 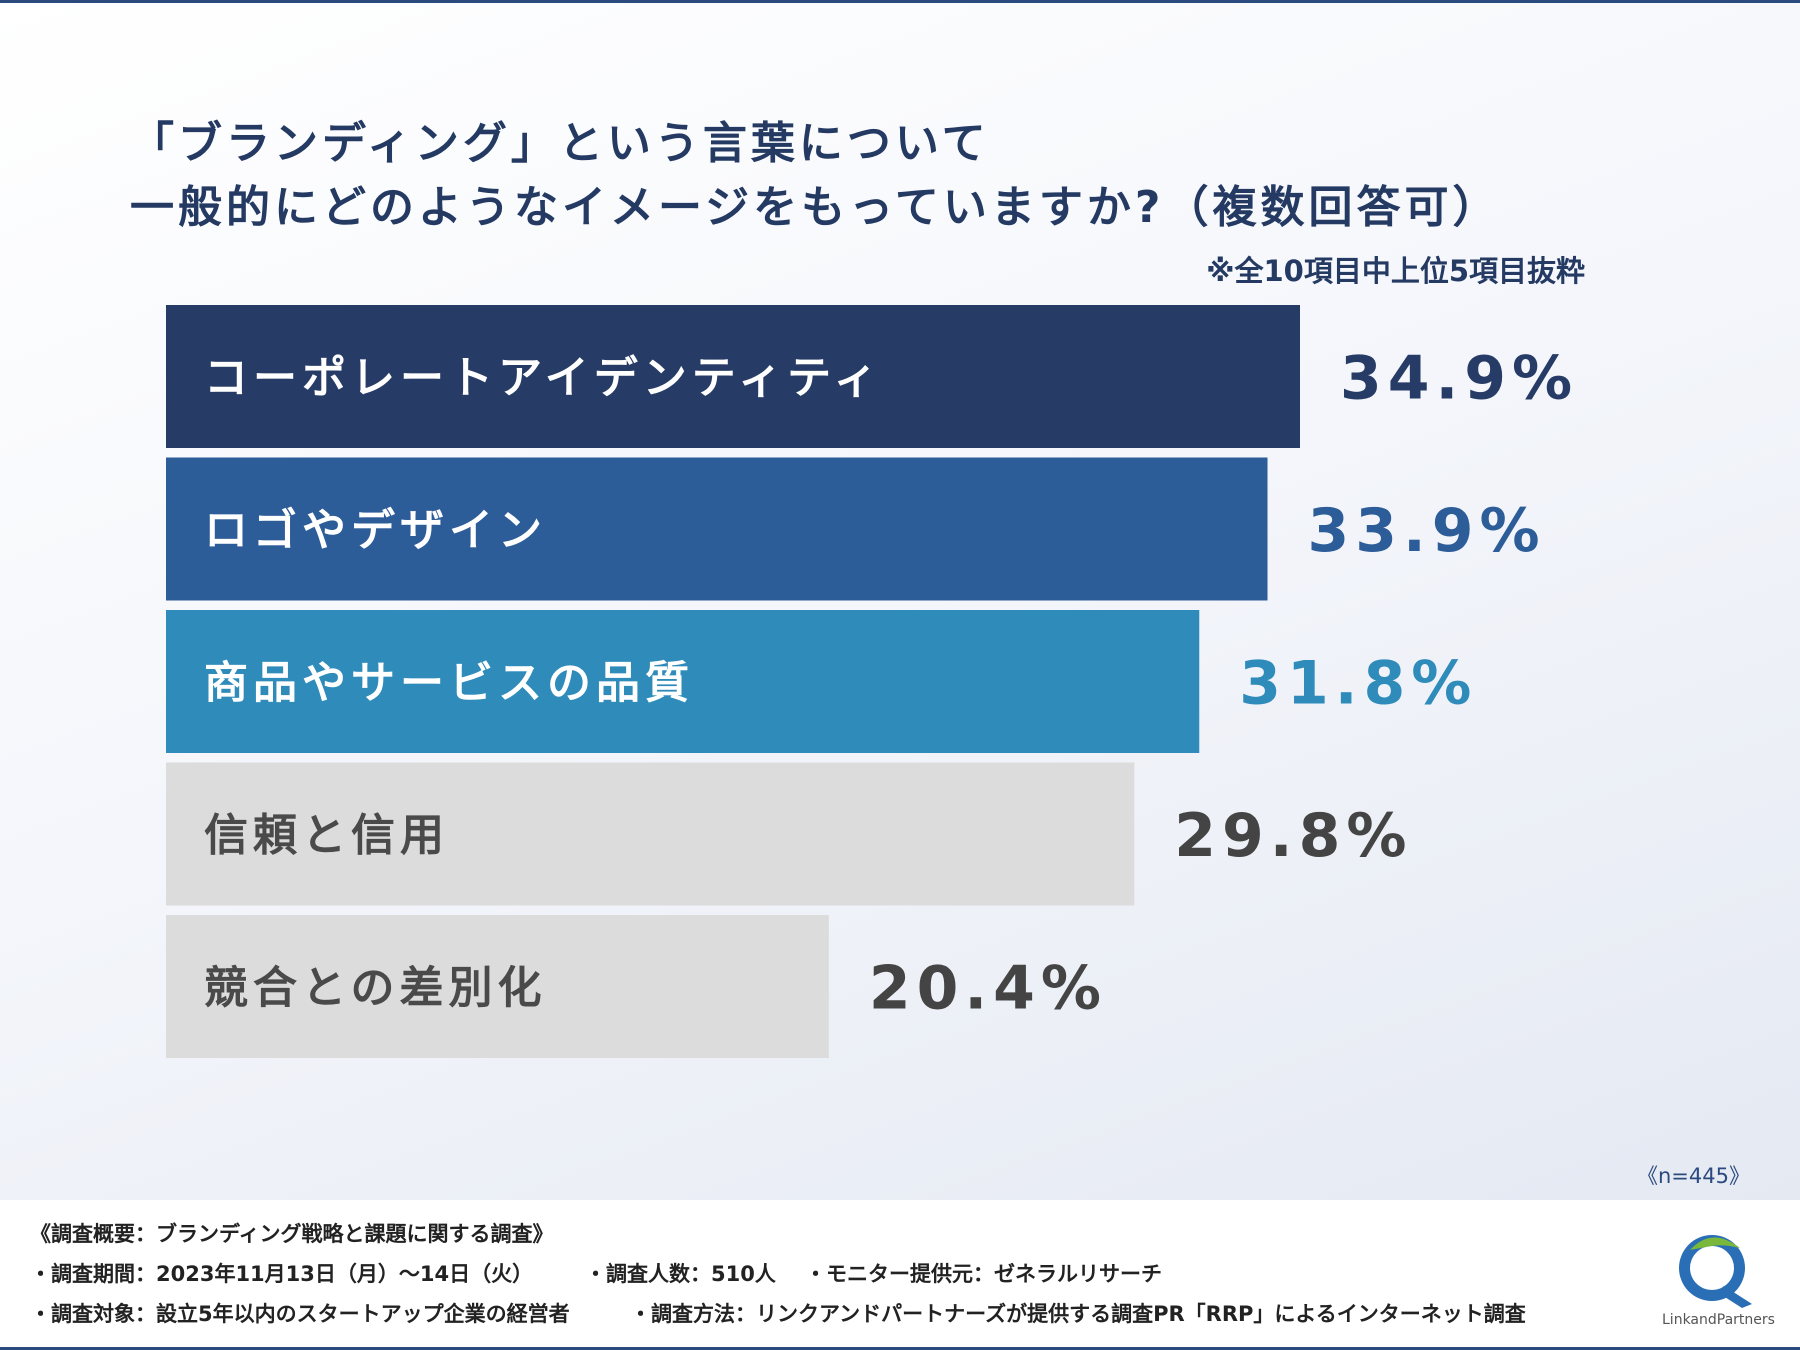 I want to click on value-label-2: 33.9%, so click(x=1427, y=531).